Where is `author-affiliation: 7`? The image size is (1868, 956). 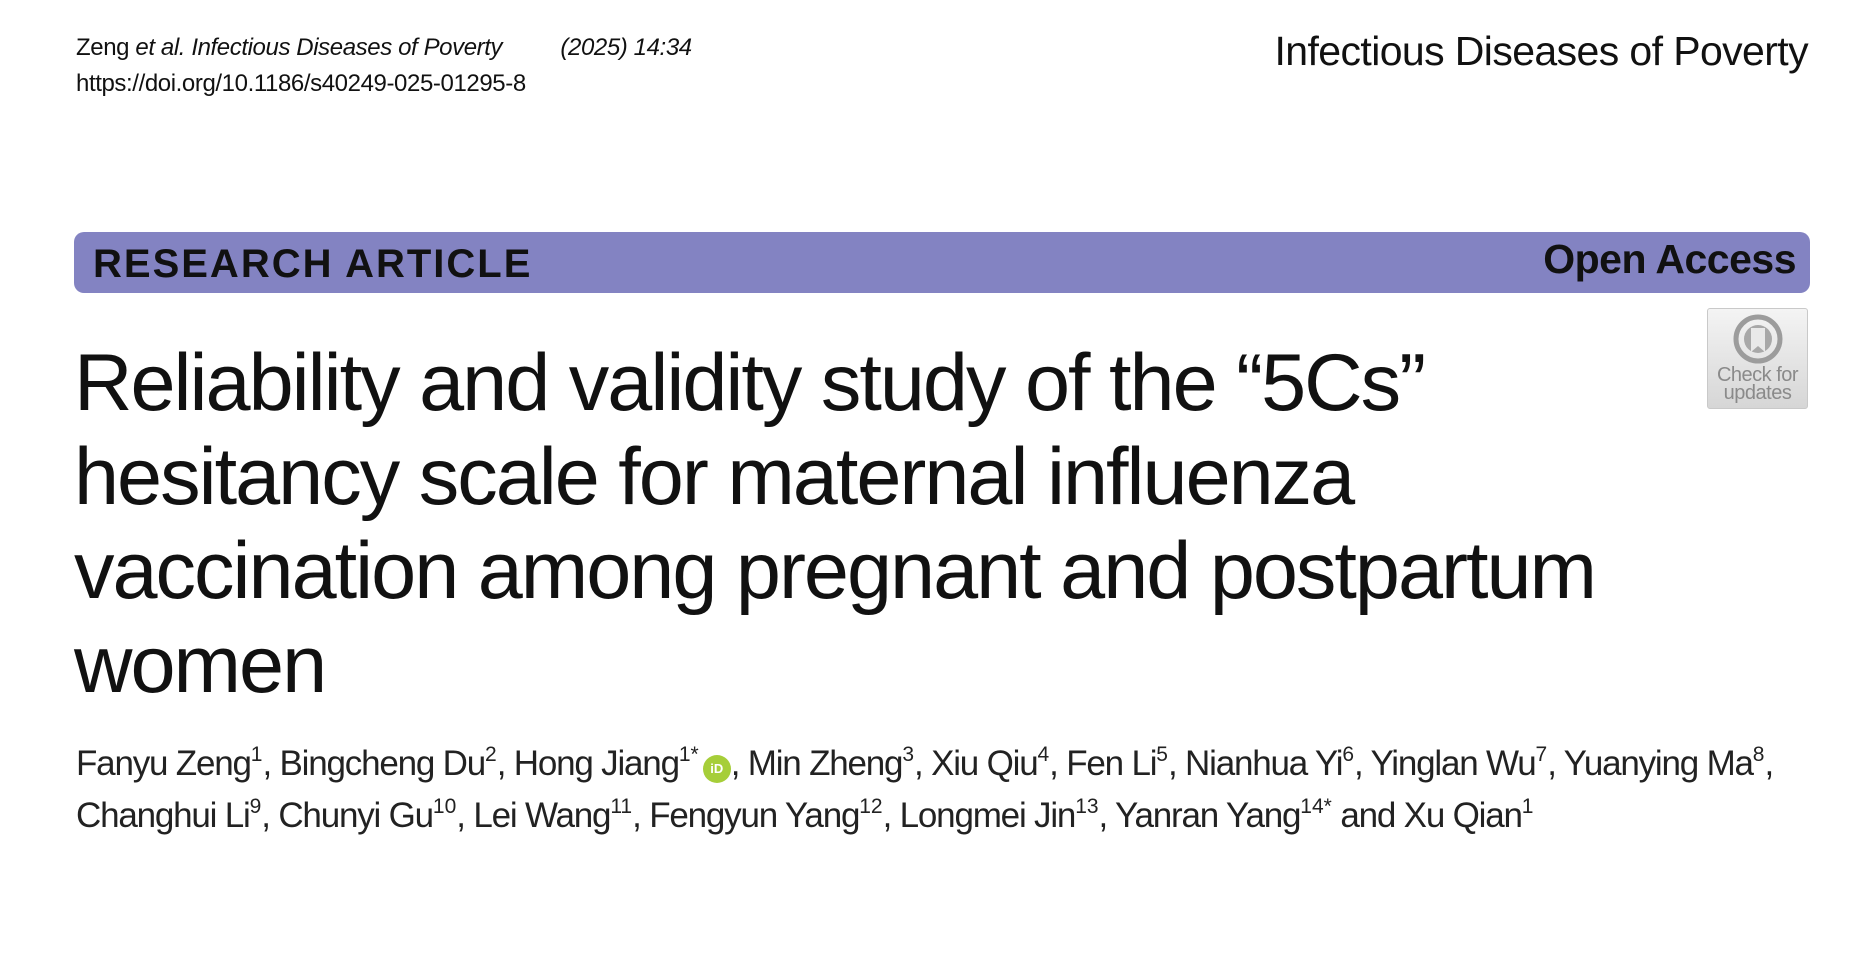 author-affiliation: 7 is located at coordinates (1541, 754).